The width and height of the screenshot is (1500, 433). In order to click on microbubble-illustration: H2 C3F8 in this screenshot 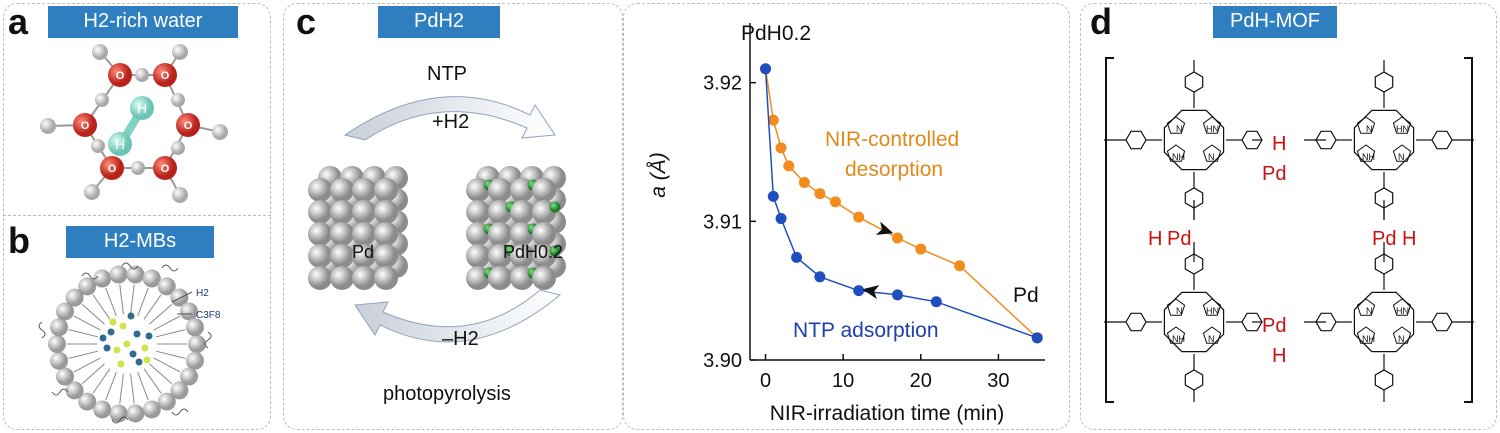, I will do `click(129, 343)`.